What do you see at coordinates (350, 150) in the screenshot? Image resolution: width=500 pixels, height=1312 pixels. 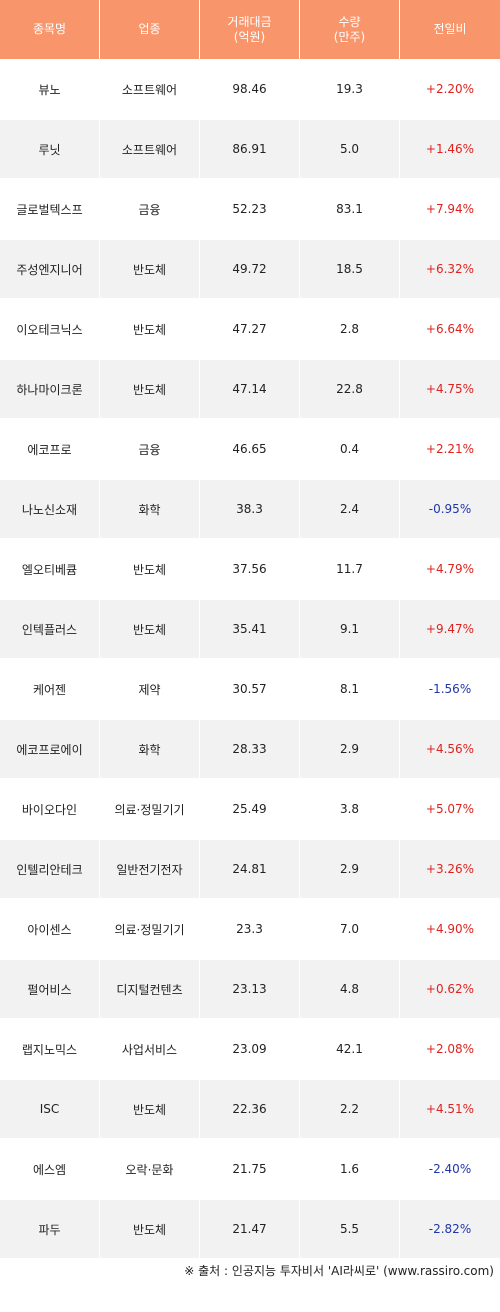 I see `volume-cell: 5.0` at bounding box center [350, 150].